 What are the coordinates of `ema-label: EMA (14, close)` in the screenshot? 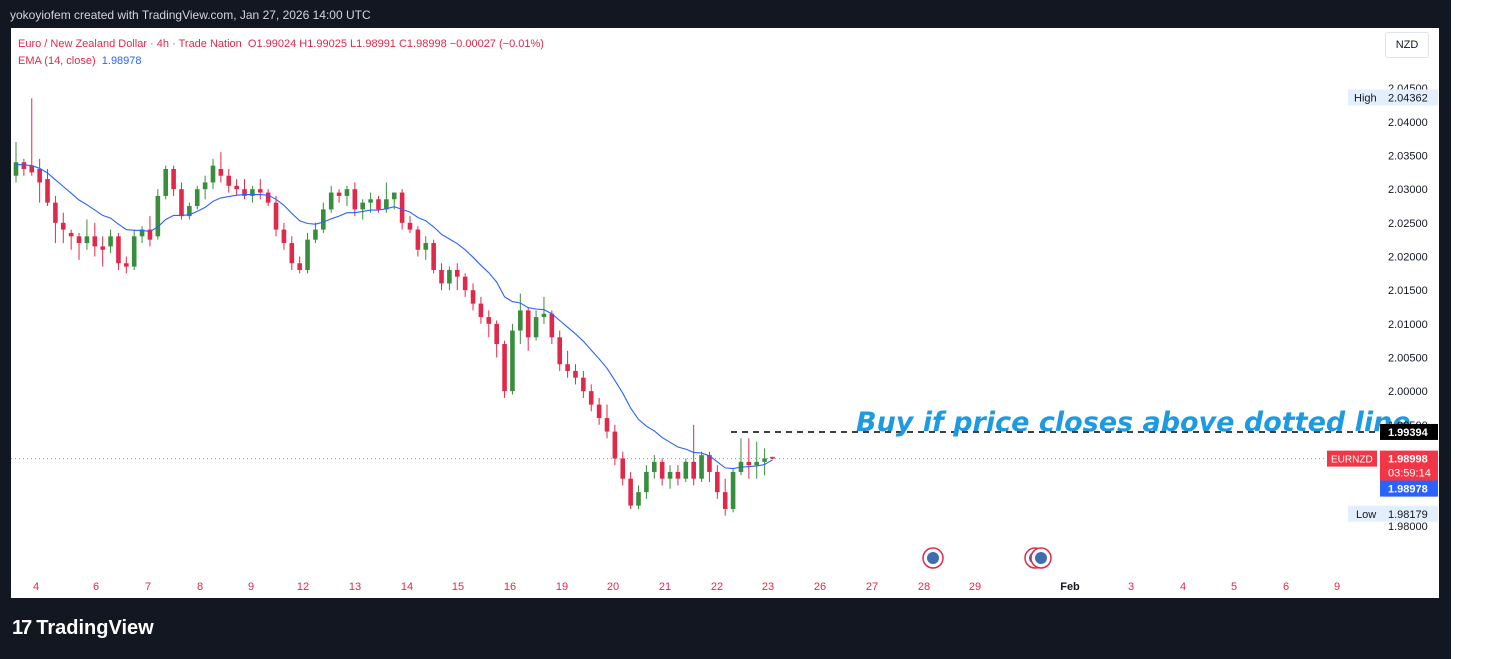 It's located at (57, 61).